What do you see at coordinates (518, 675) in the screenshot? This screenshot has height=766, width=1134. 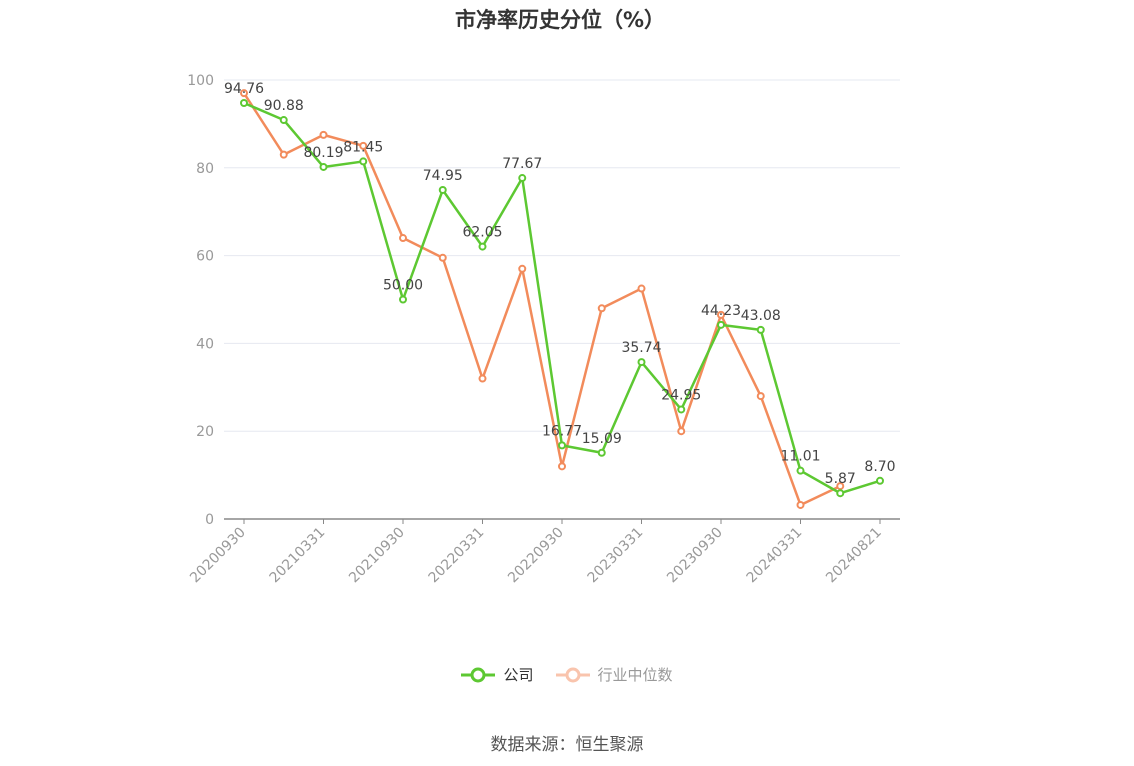 I see `legend-label-company: 公司` at bounding box center [518, 675].